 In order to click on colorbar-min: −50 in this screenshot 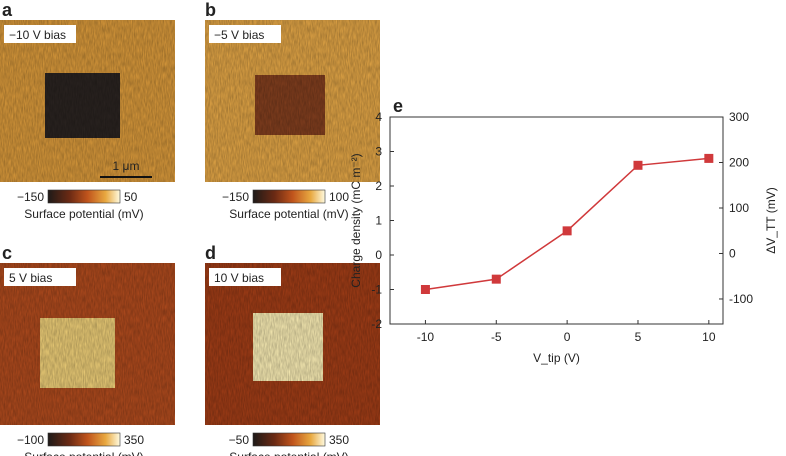, I will do `click(239, 440)`.